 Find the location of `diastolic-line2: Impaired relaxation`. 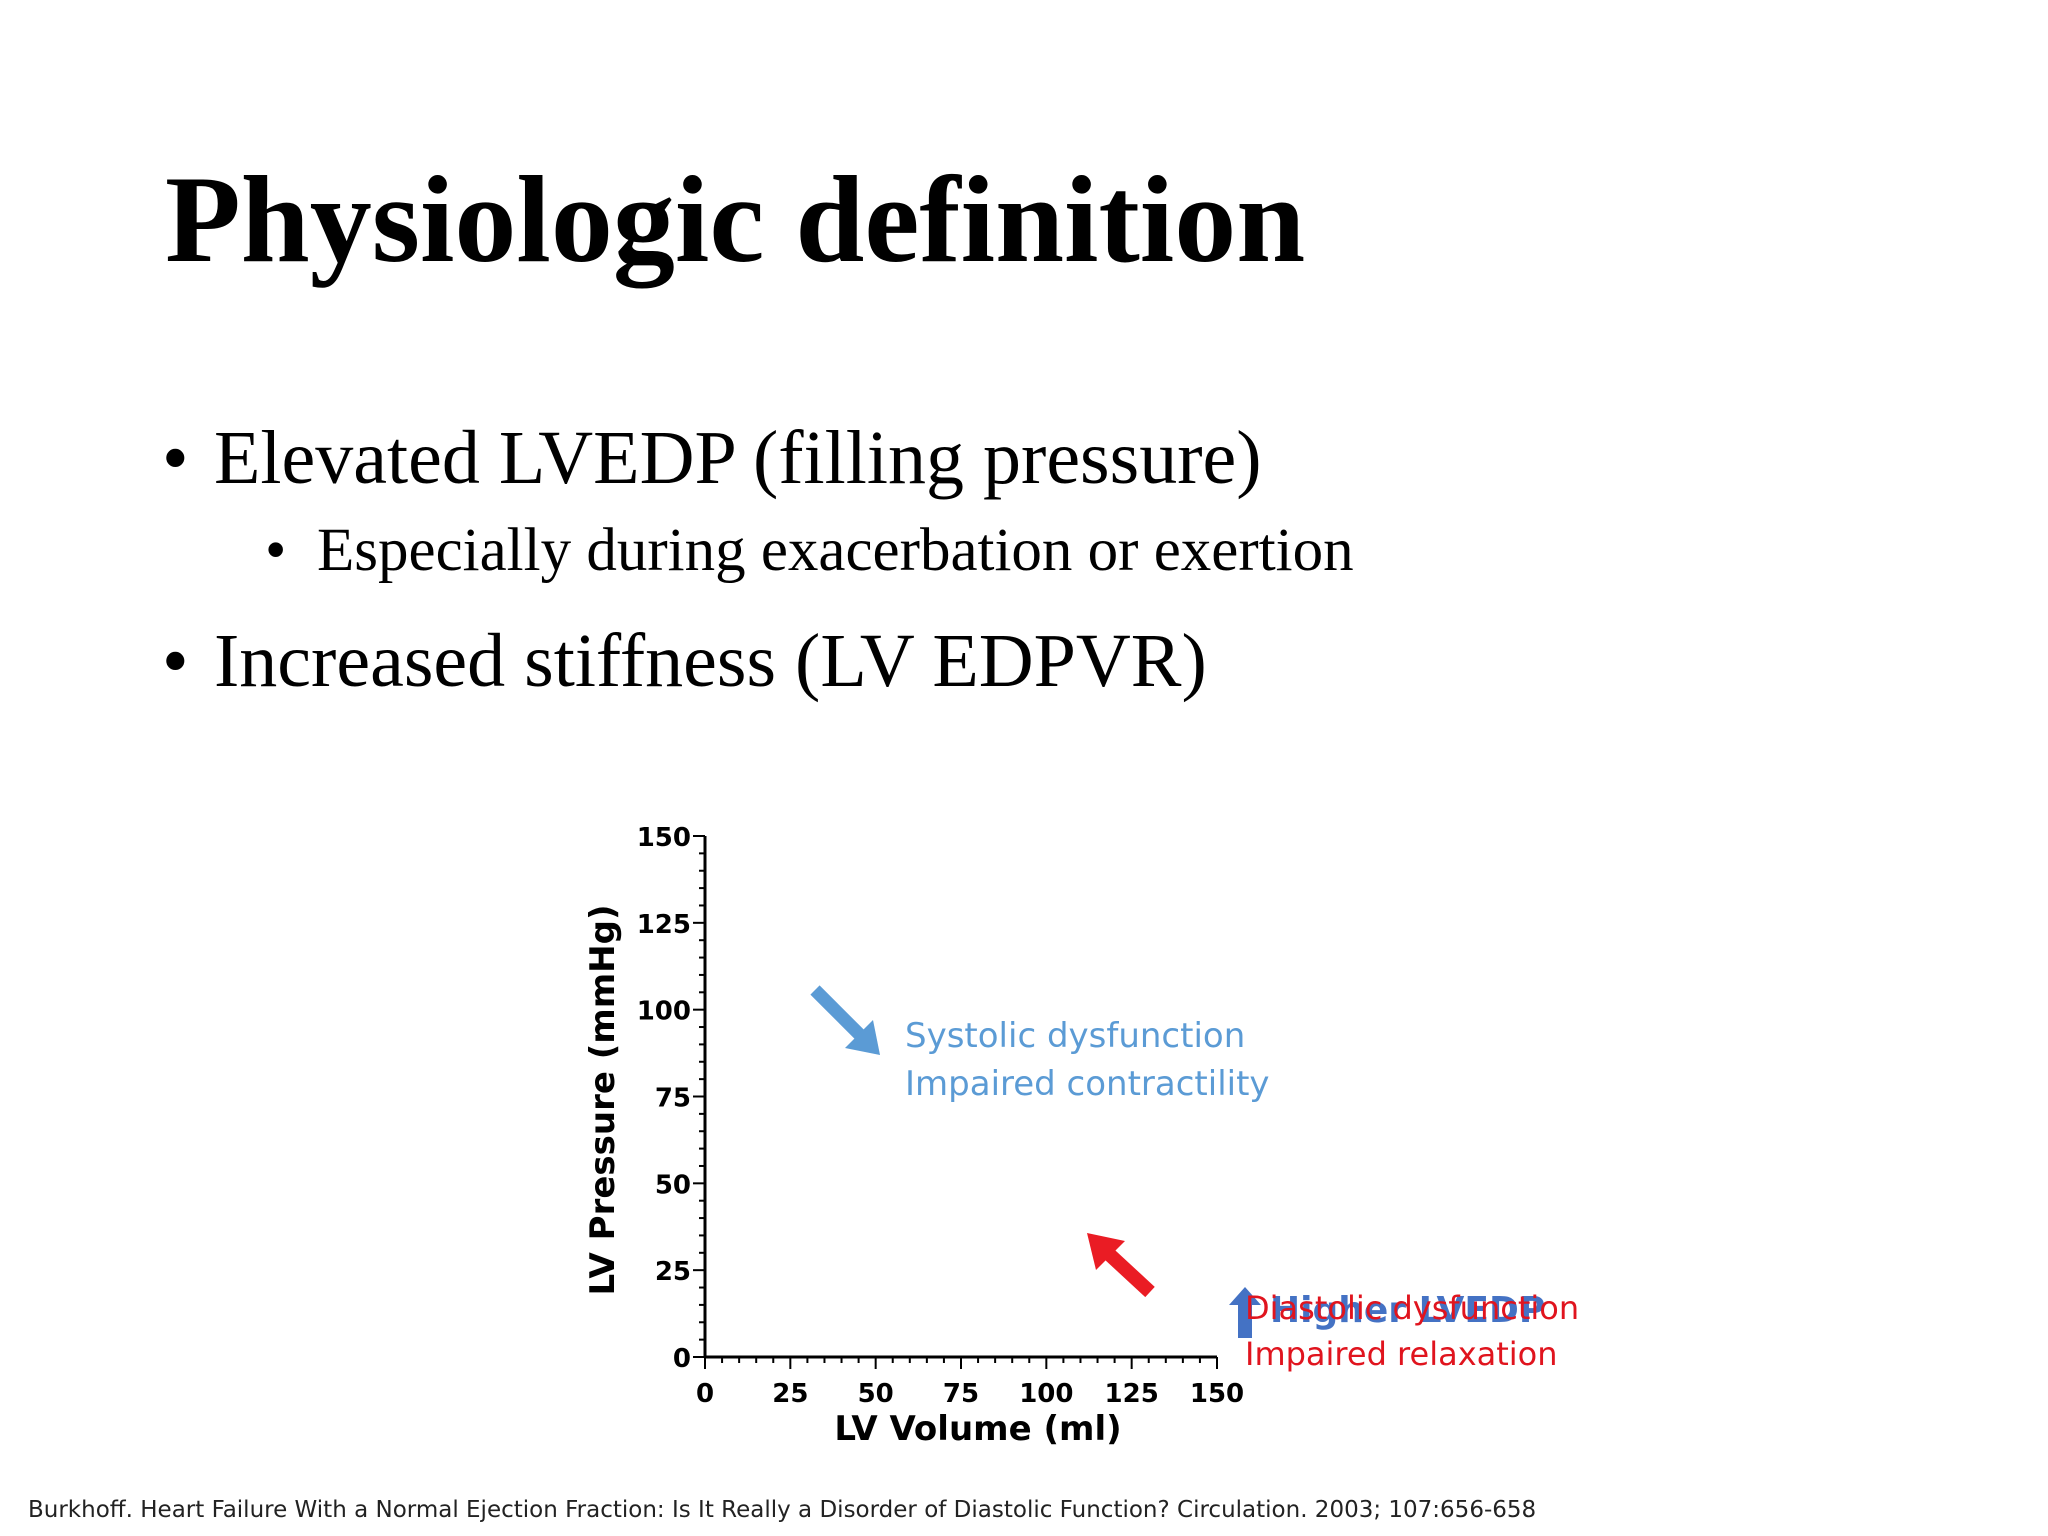

diastolic-line2: Impaired relaxation is located at coordinates (1401, 1354).